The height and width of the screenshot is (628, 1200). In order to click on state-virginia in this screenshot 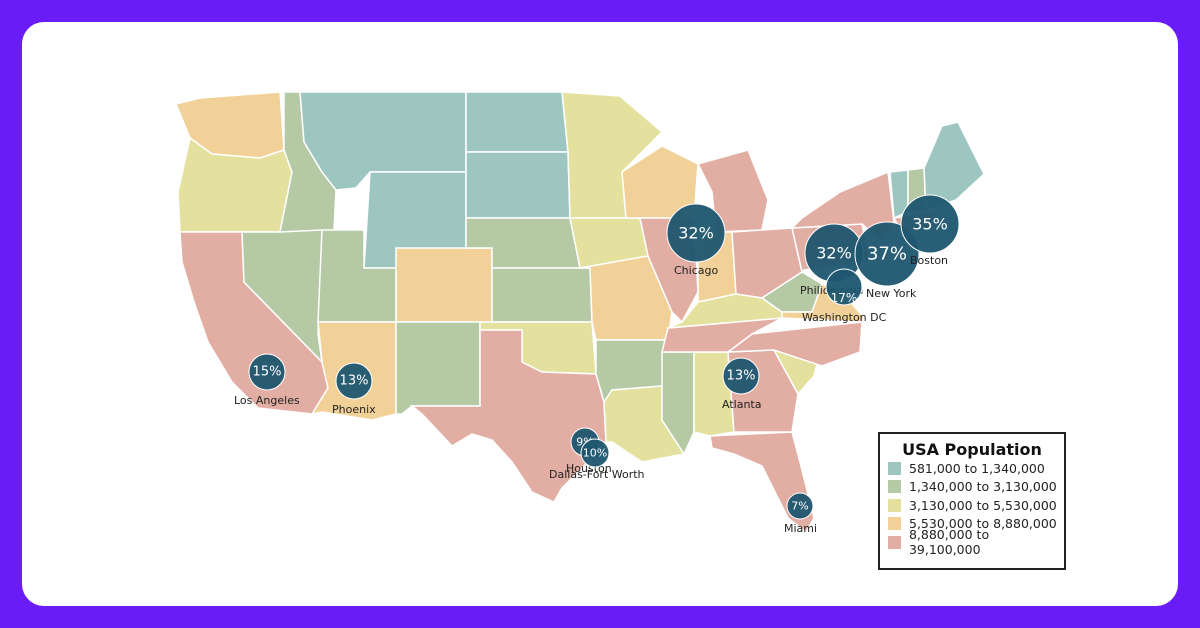, I will do `click(823, 303)`.